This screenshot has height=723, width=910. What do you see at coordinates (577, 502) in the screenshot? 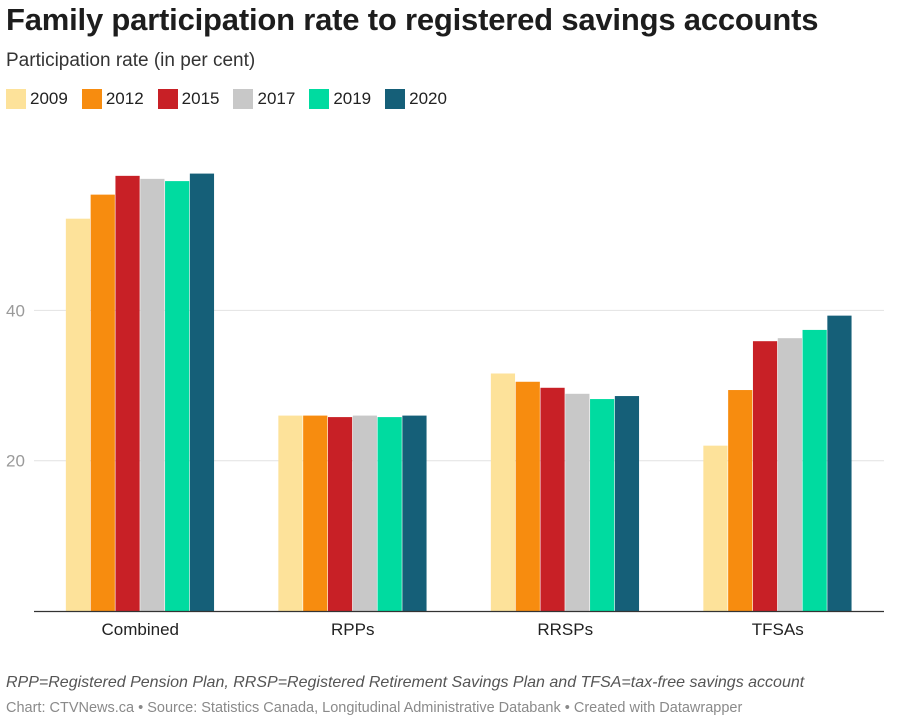
I see `bar-rrsps-2017` at bounding box center [577, 502].